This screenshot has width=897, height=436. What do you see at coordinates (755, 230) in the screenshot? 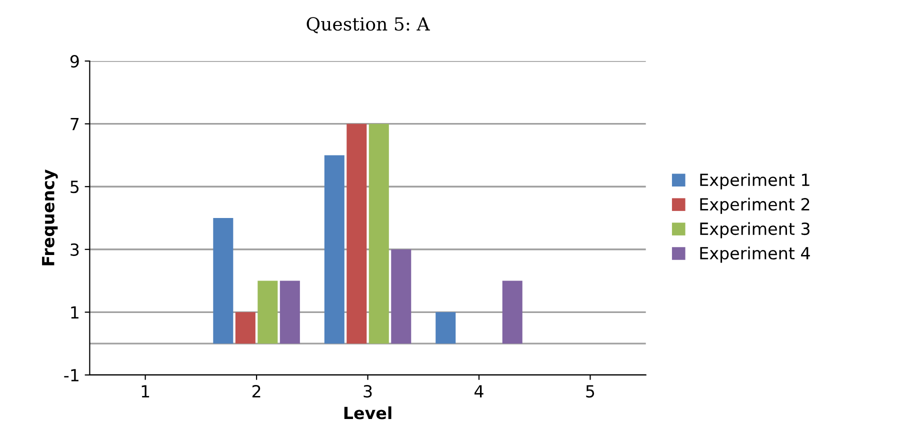
I see `legend-label: Experiment 3` at bounding box center [755, 230].